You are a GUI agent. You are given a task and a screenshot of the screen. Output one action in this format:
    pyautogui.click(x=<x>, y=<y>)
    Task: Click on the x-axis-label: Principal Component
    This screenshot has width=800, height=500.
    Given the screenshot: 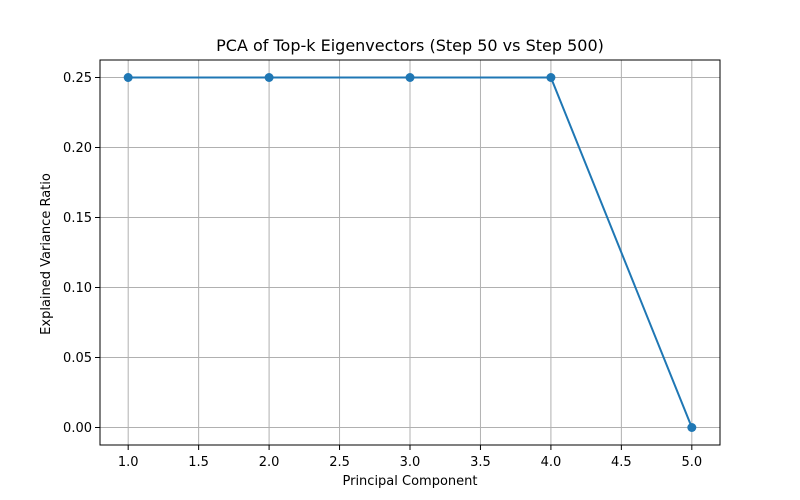 What is the action you would take?
    pyautogui.click(x=409, y=481)
    